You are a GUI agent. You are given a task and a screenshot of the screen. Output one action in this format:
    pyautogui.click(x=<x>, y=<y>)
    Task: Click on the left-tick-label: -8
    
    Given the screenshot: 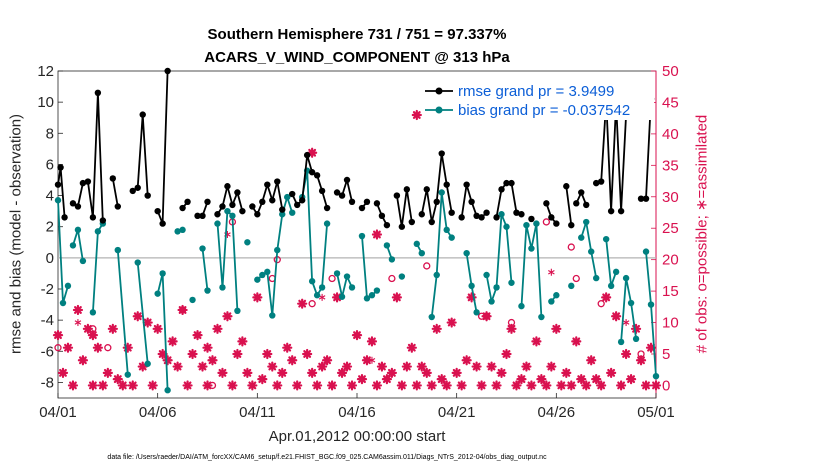 What is the action you would take?
    pyautogui.click(x=47, y=382)
    